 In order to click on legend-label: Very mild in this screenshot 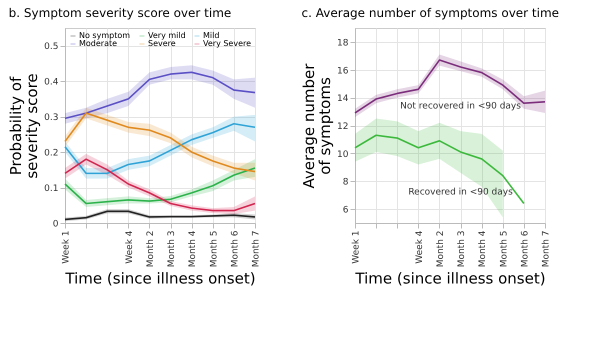, I will do `click(167, 35)`.